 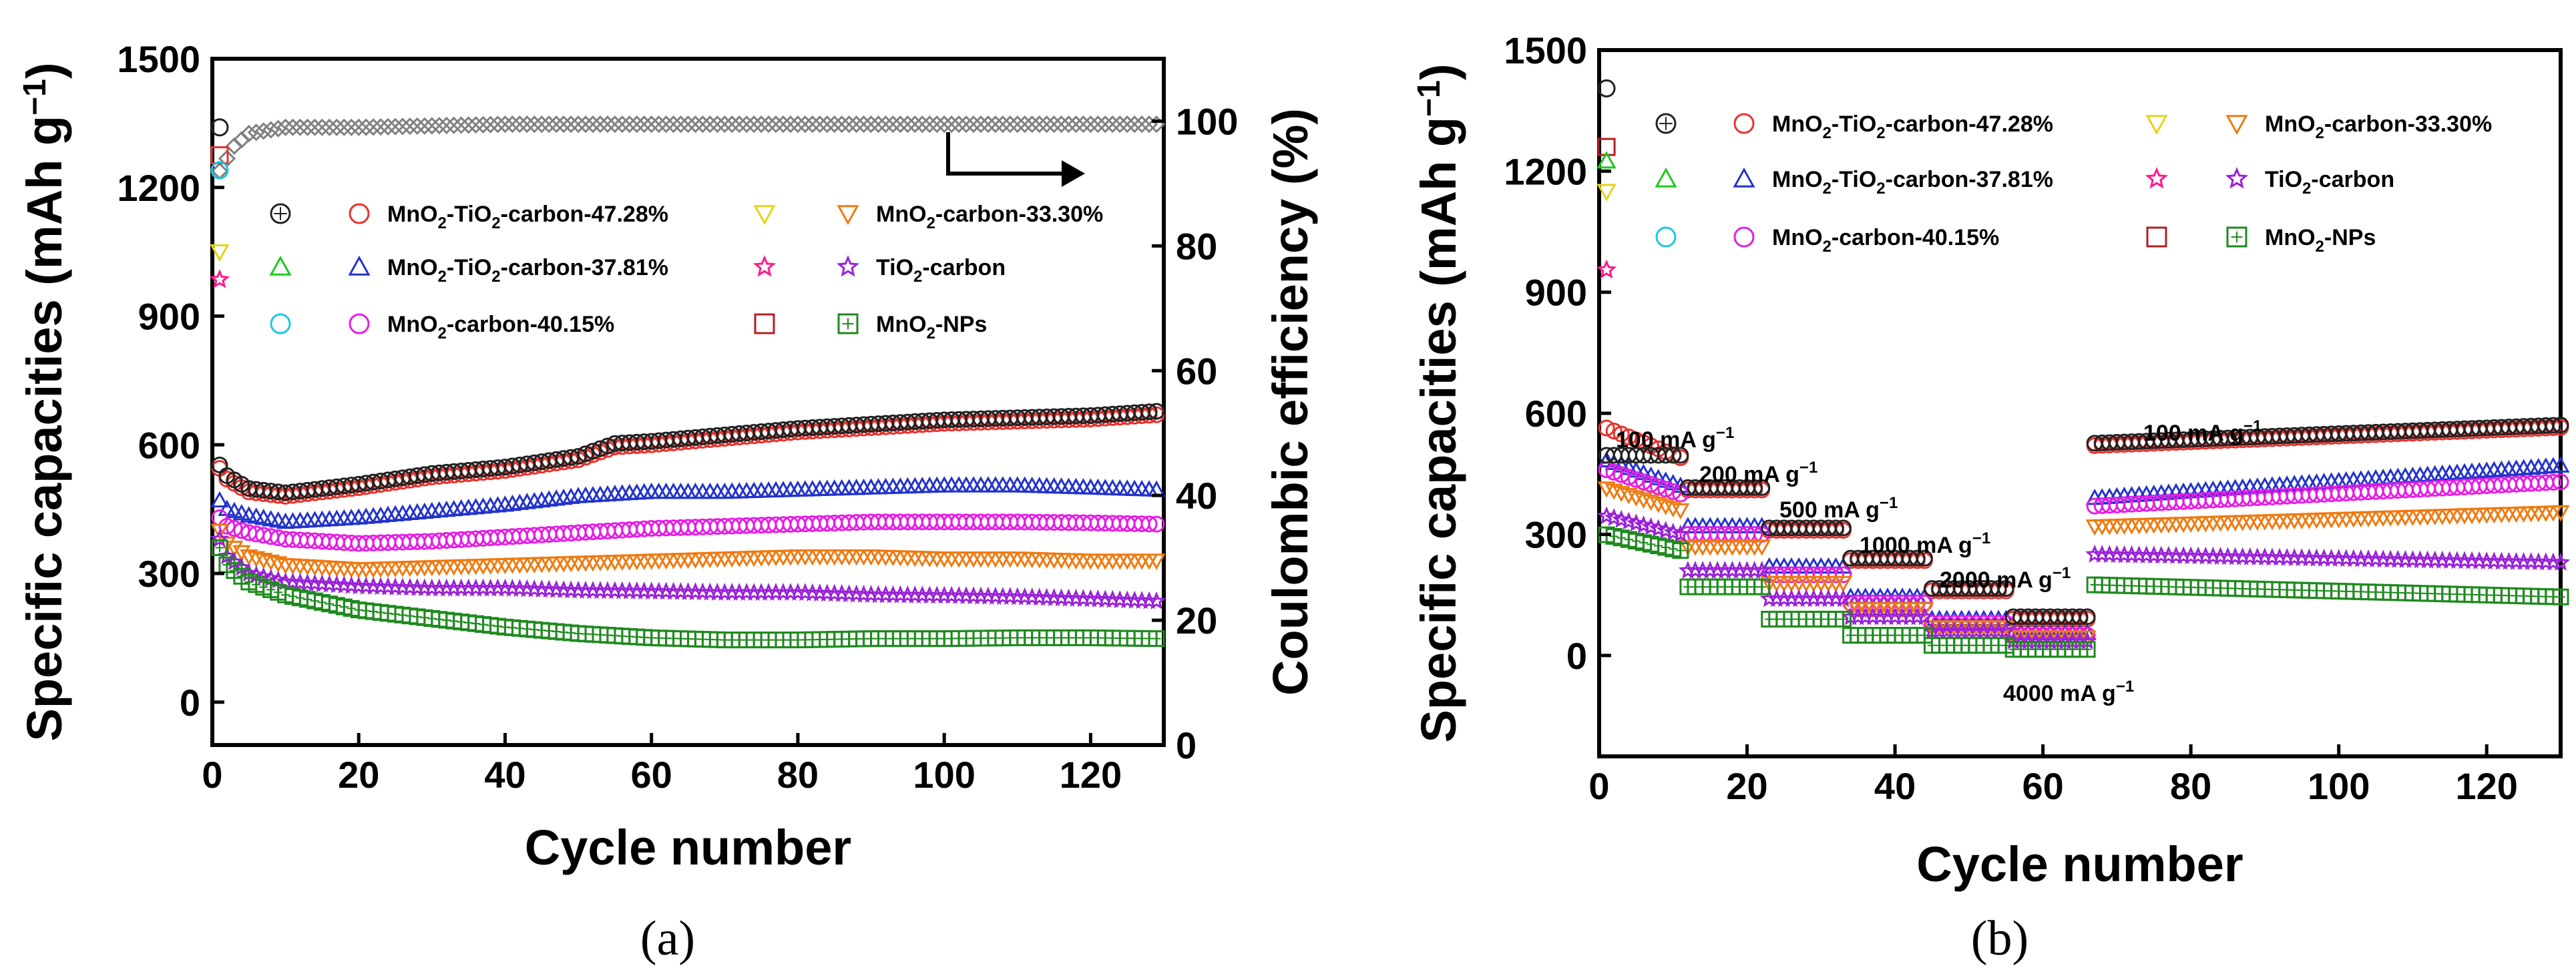 What do you see at coordinates (1838, 508) in the screenshot?
I see `rate-label: 500 mA g−1` at bounding box center [1838, 508].